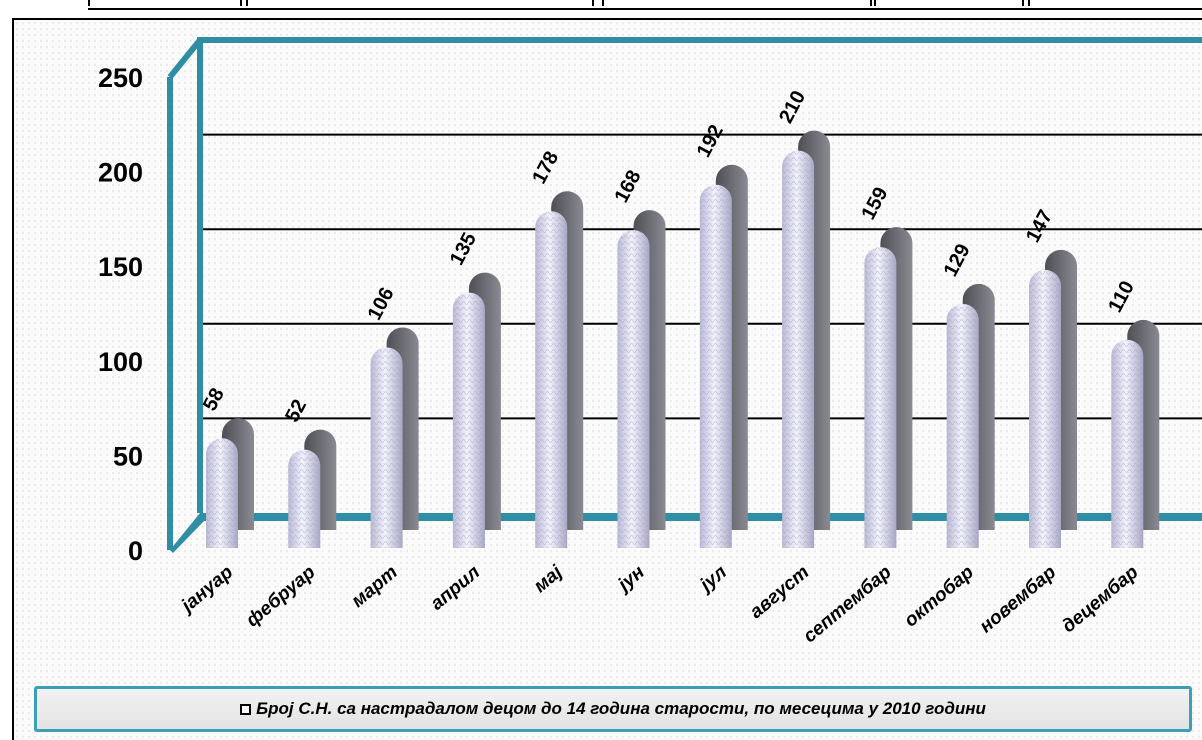 This screenshot has width=1202, height=740. Describe the element at coordinates (1018, 600) in the screenshot. I see `x-tick-label-10: новембар` at that location.